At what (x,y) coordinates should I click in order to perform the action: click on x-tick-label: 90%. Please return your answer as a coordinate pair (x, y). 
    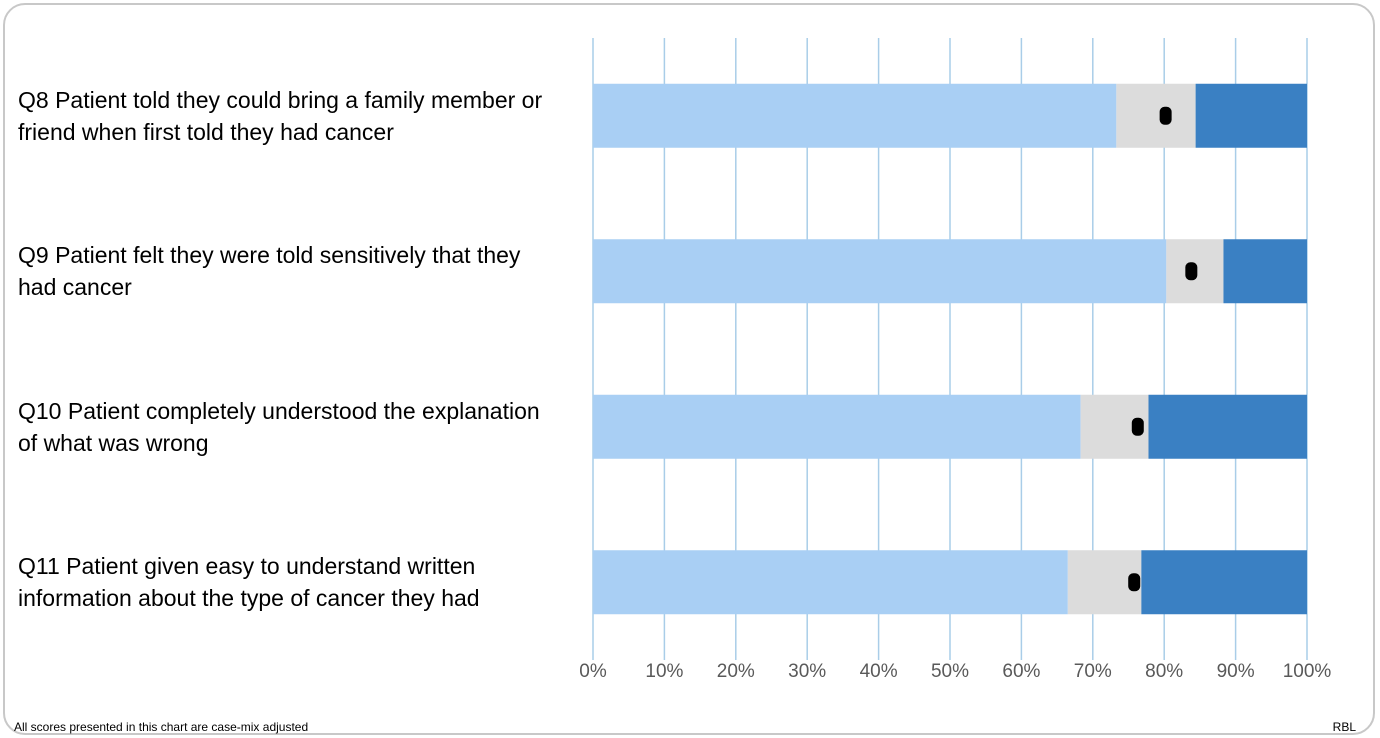
    Looking at the image, I should click on (1236, 671).